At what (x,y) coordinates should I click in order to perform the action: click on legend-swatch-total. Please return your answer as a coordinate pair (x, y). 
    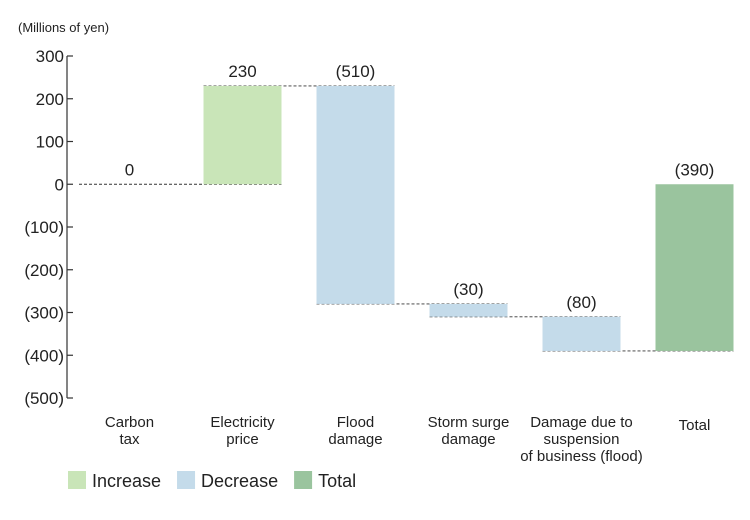
    Looking at the image, I should click on (303, 480).